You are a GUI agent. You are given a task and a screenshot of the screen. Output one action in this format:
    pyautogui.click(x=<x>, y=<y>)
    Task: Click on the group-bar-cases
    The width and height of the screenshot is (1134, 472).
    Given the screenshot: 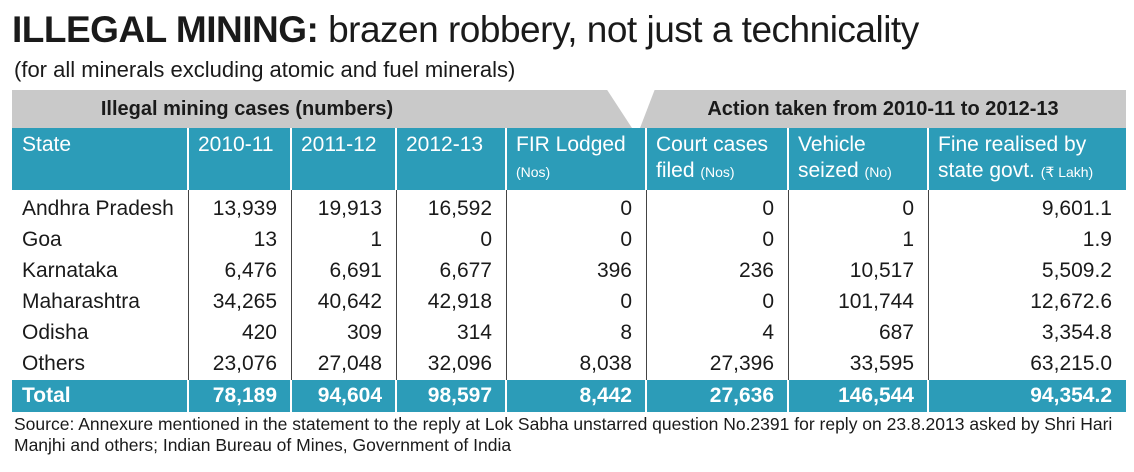 What is the action you would take?
    pyautogui.click(x=322, y=109)
    